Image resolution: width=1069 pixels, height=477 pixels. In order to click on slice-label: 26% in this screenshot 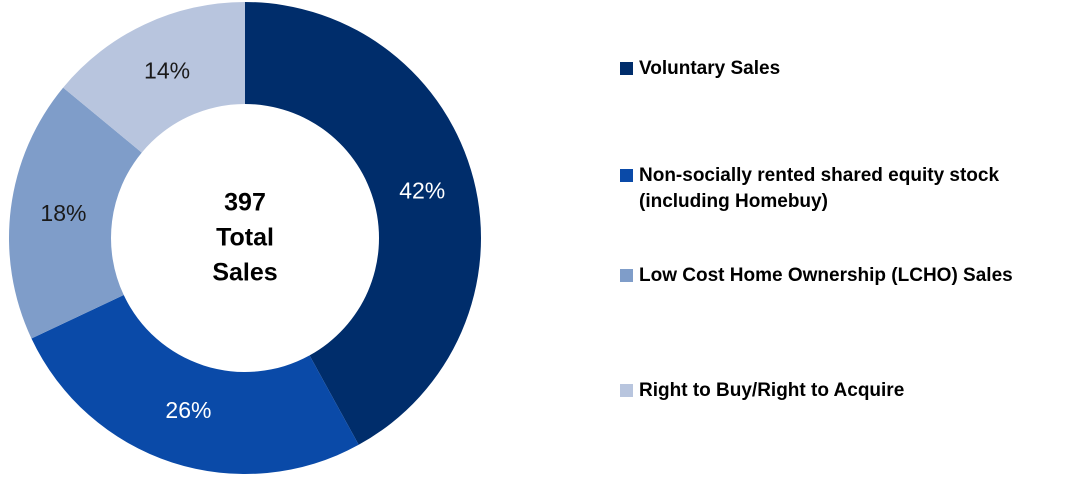, I will do `click(188, 410)`.